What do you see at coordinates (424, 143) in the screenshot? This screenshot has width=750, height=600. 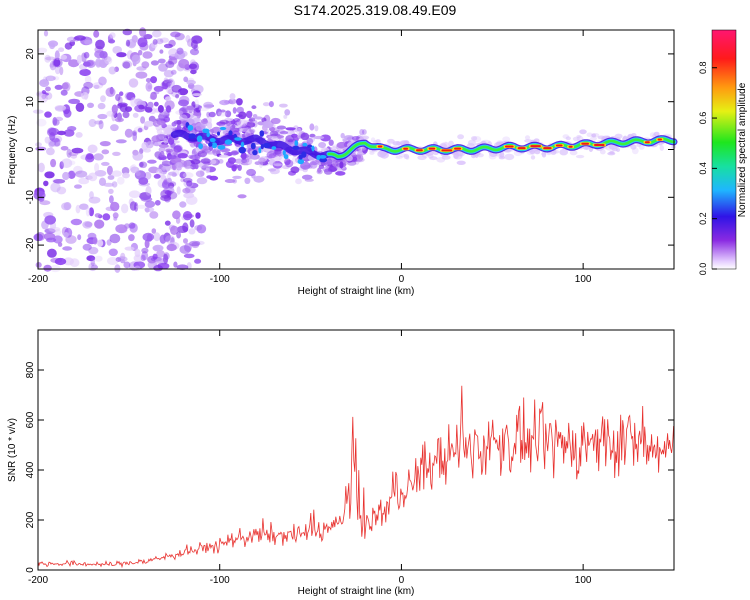 I see `spectrogram-ridge-layer` at bounding box center [424, 143].